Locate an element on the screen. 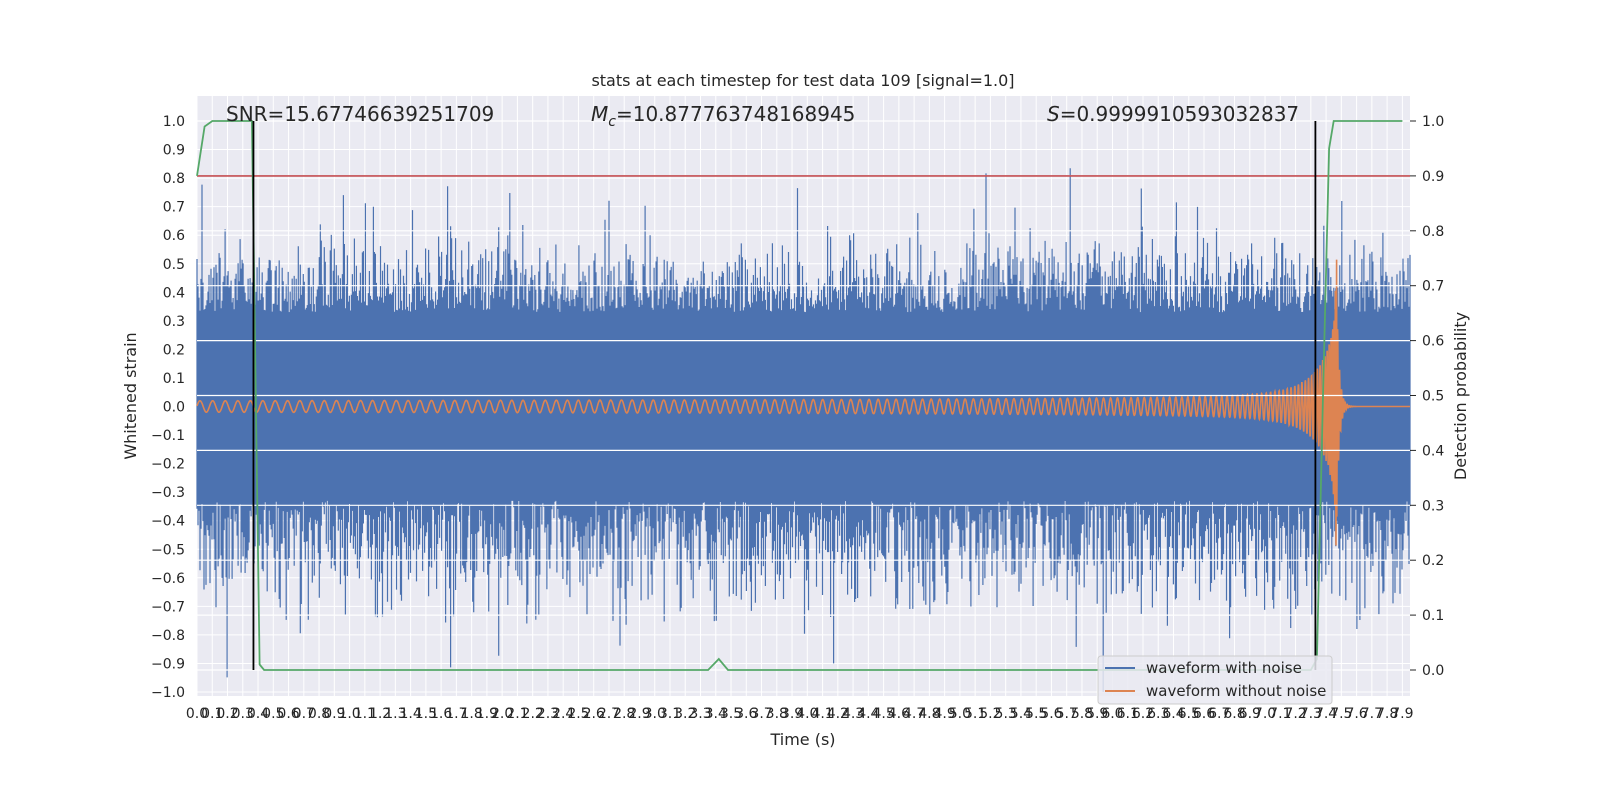  y2-tick-label: 0.8 is located at coordinates (1433, 232).